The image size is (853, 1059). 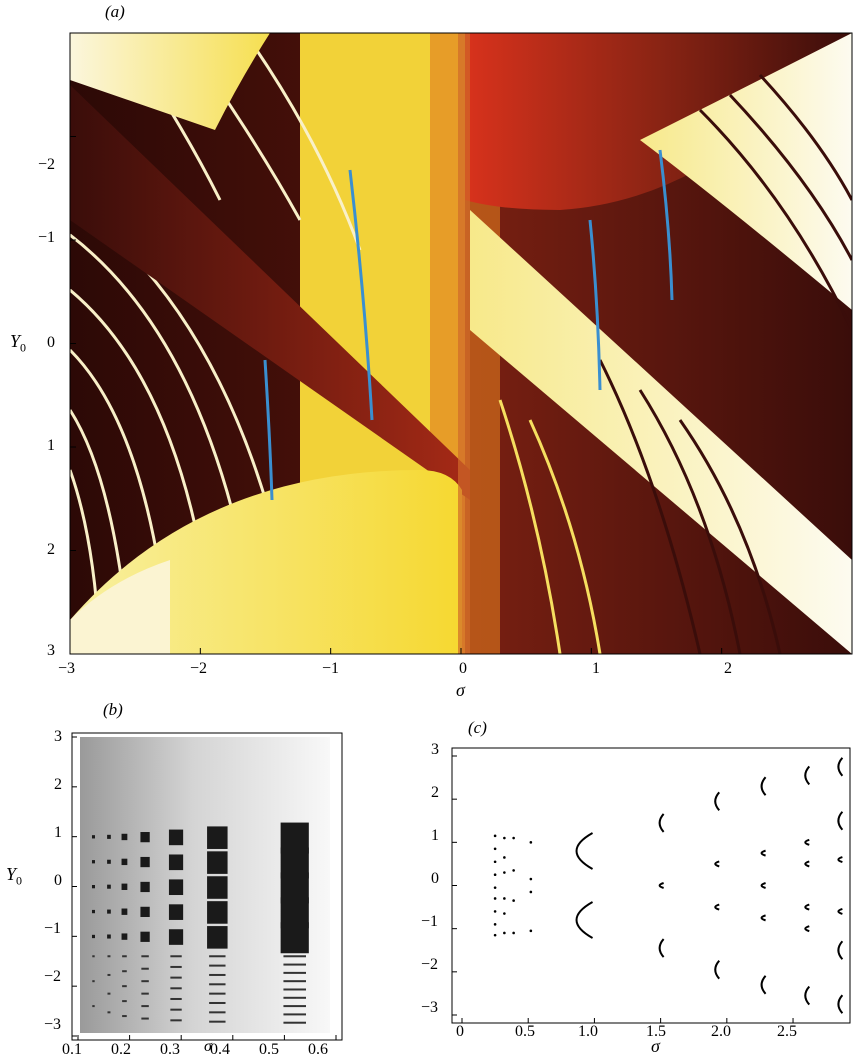 I want to click on a-x-axis-title: σ, so click(x=460, y=690).